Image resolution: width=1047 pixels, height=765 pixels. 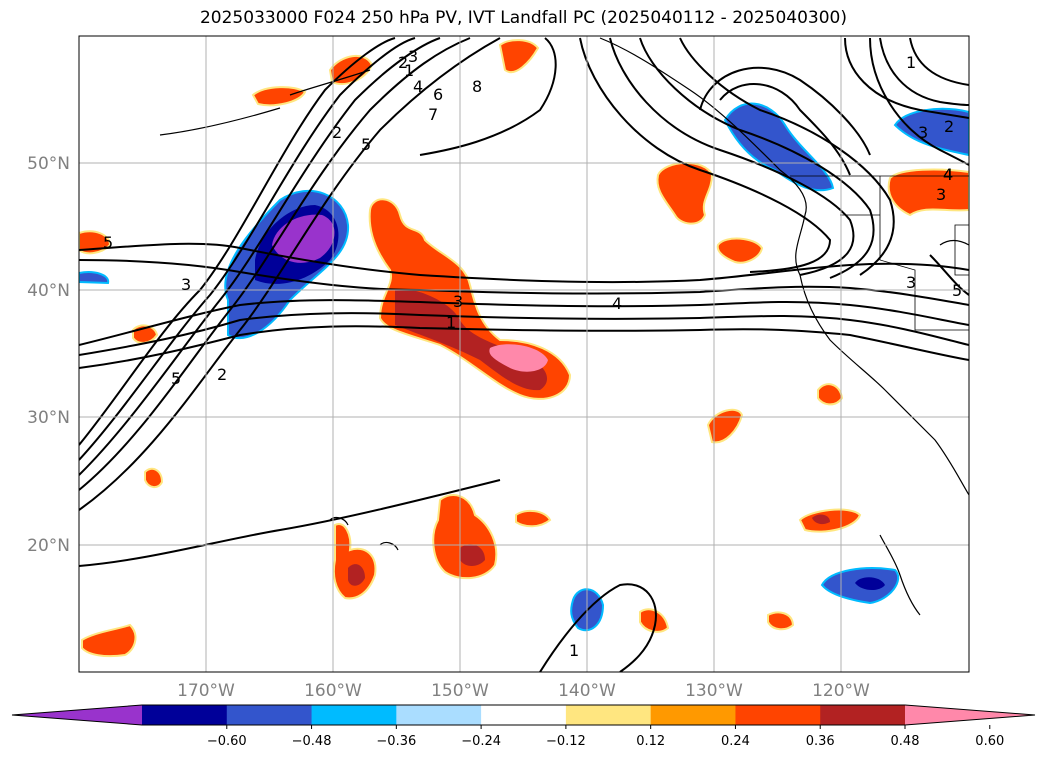 What do you see at coordinates (48, 291) in the screenshot?
I see `lat-tick-label: 40°N` at bounding box center [48, 291].